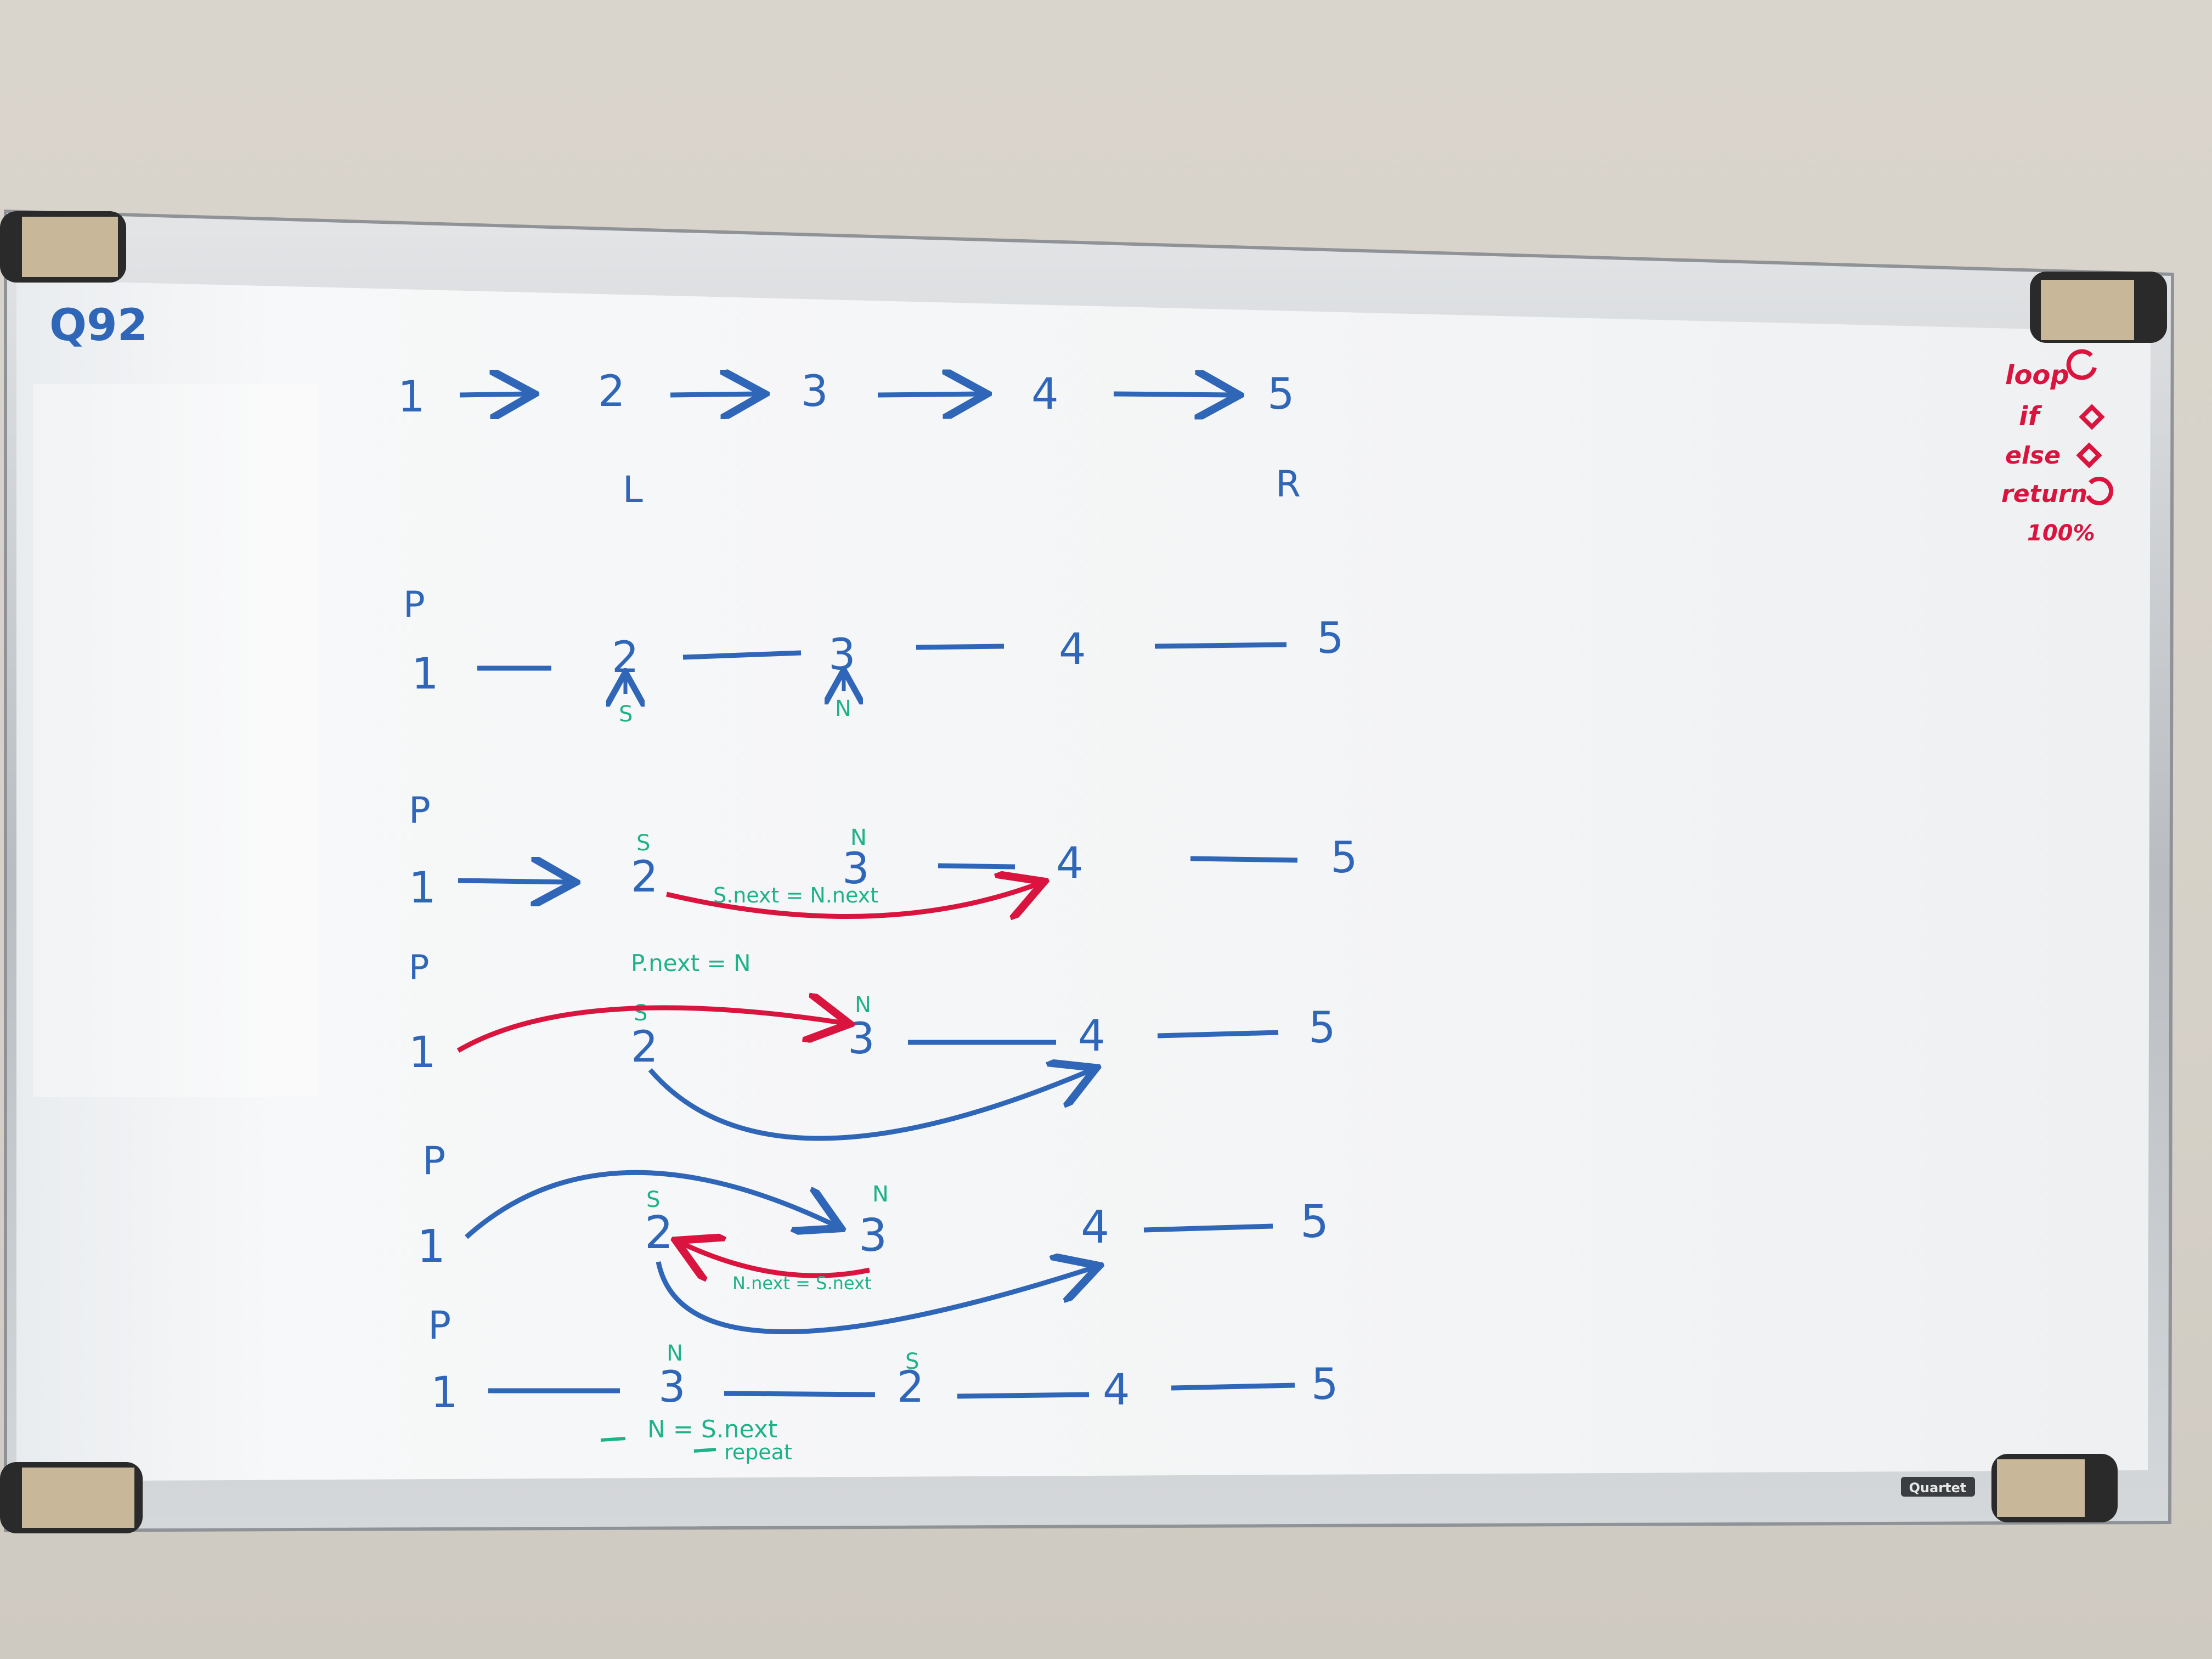 The image size is (2212, 1659). Describe the element at coordinates (2061, 533) in the screenshot. I see `legend-complexity: 100%` at that location.